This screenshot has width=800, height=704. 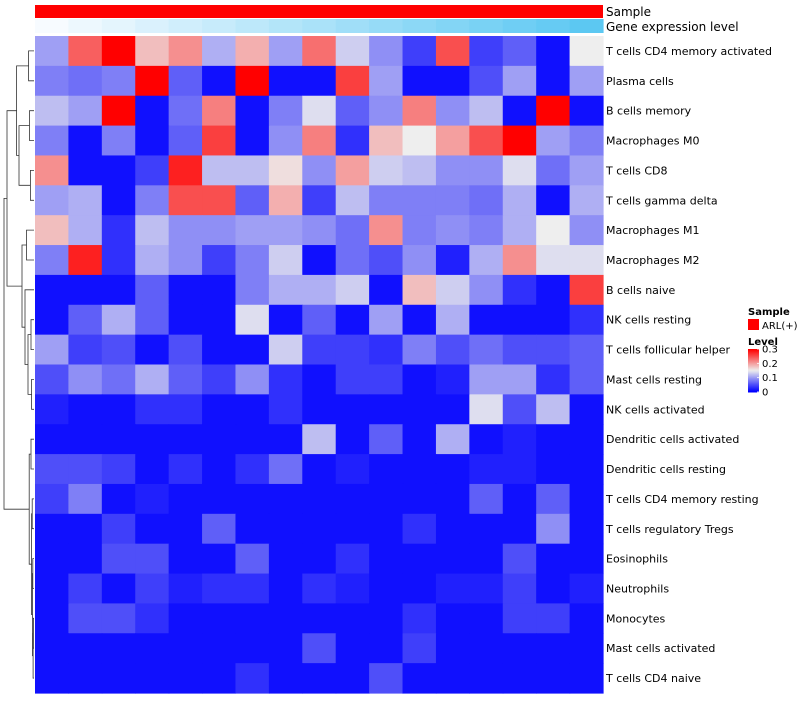 What do you see at coordinates (682, 499) in the screenshot?
I see `row-label: T cells CD4 memory resting` at bounding box center [682, 499].